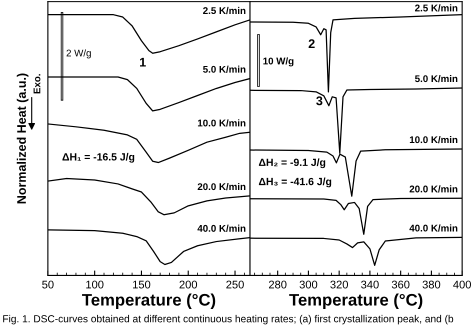 Image resolution: width=474 pixels, height=326 pixels. What do you see at coordinates (431, 284) in the screenshot?
I see `x-tick-label: 380` at bounding box center [431, 284].